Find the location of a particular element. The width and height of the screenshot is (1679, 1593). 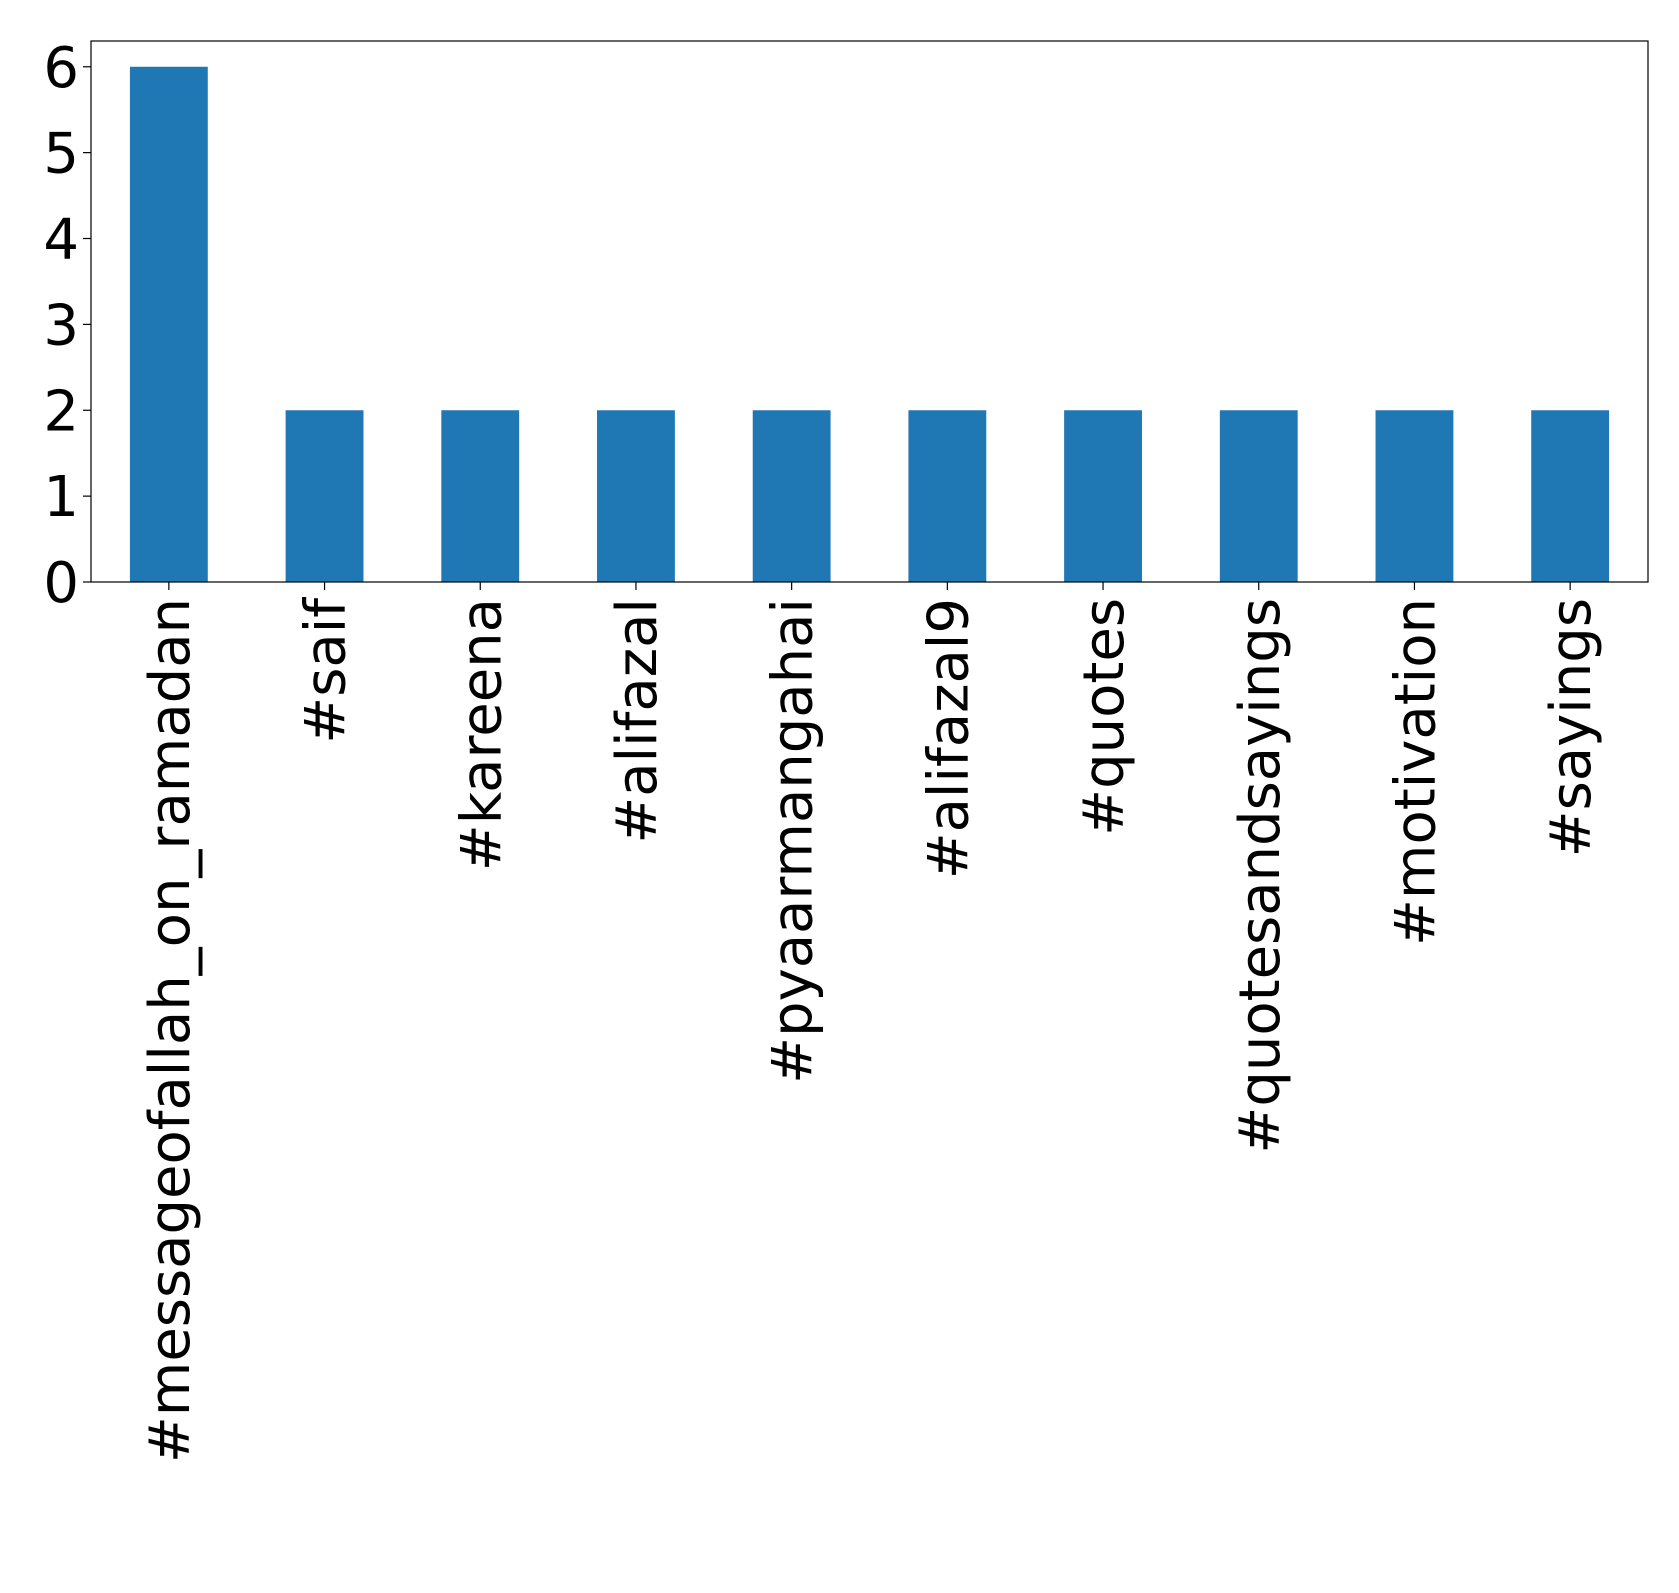

x-tick-label: #messageofallah_on_ramadan is located at coordinates (170, 1030).